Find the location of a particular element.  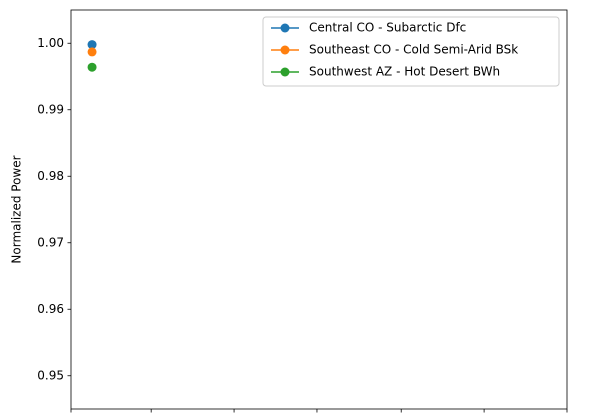

y-tick-label: 0.99 is located at coordinates (50, 109).